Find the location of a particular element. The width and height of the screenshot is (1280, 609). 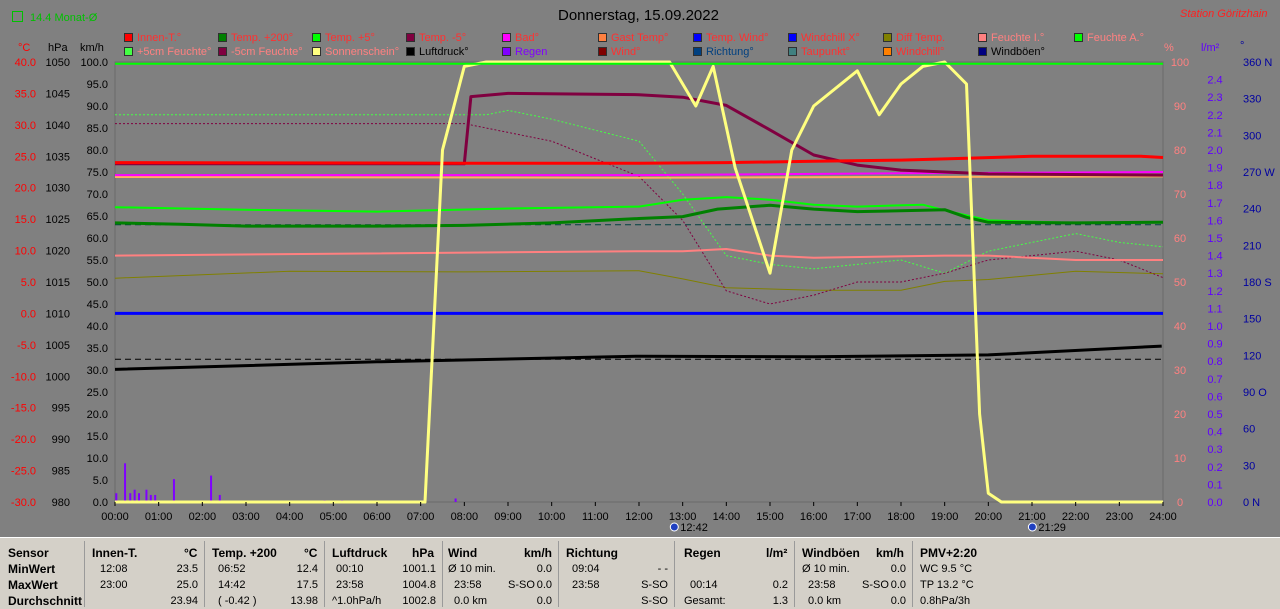

wind-axis-tick: 30.0 is located at coordinates (97, 371).